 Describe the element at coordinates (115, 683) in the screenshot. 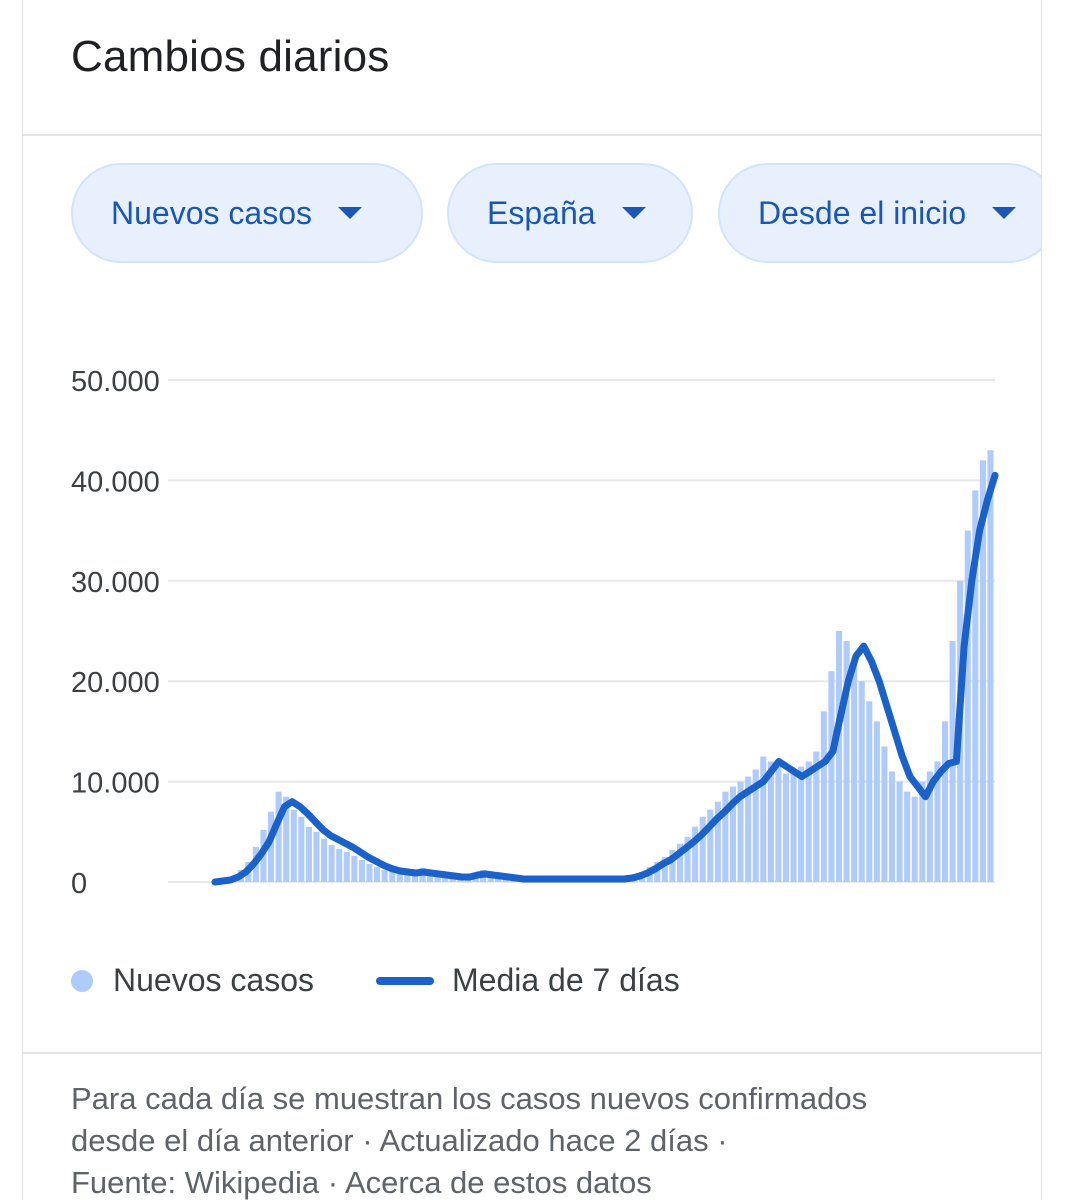

I see `y-tick-label: 20.000` at that location.